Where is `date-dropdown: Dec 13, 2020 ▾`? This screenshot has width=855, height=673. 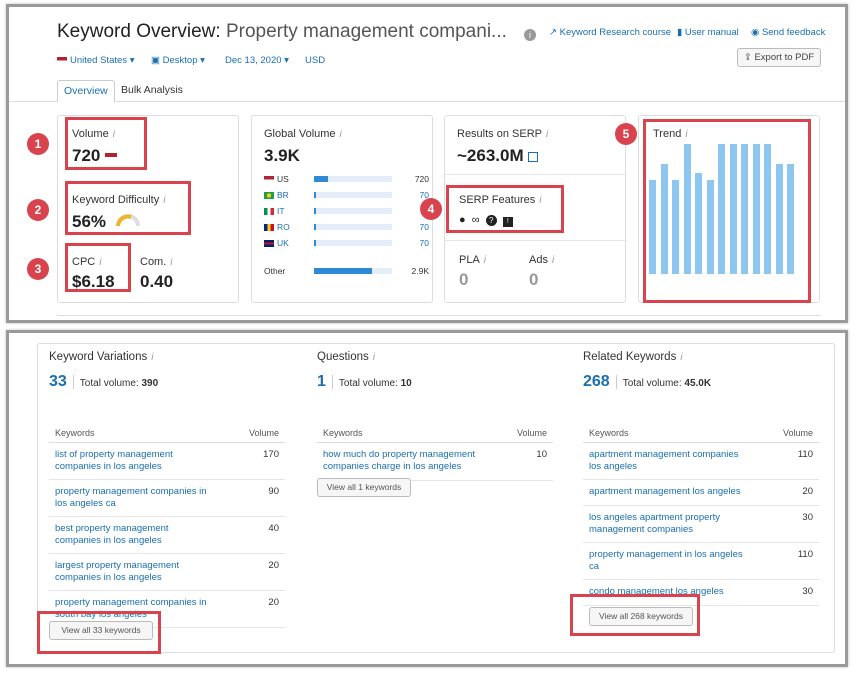 date-dropdown: Dec 13, 2020 ▾ is located at coordinates (257, 60).